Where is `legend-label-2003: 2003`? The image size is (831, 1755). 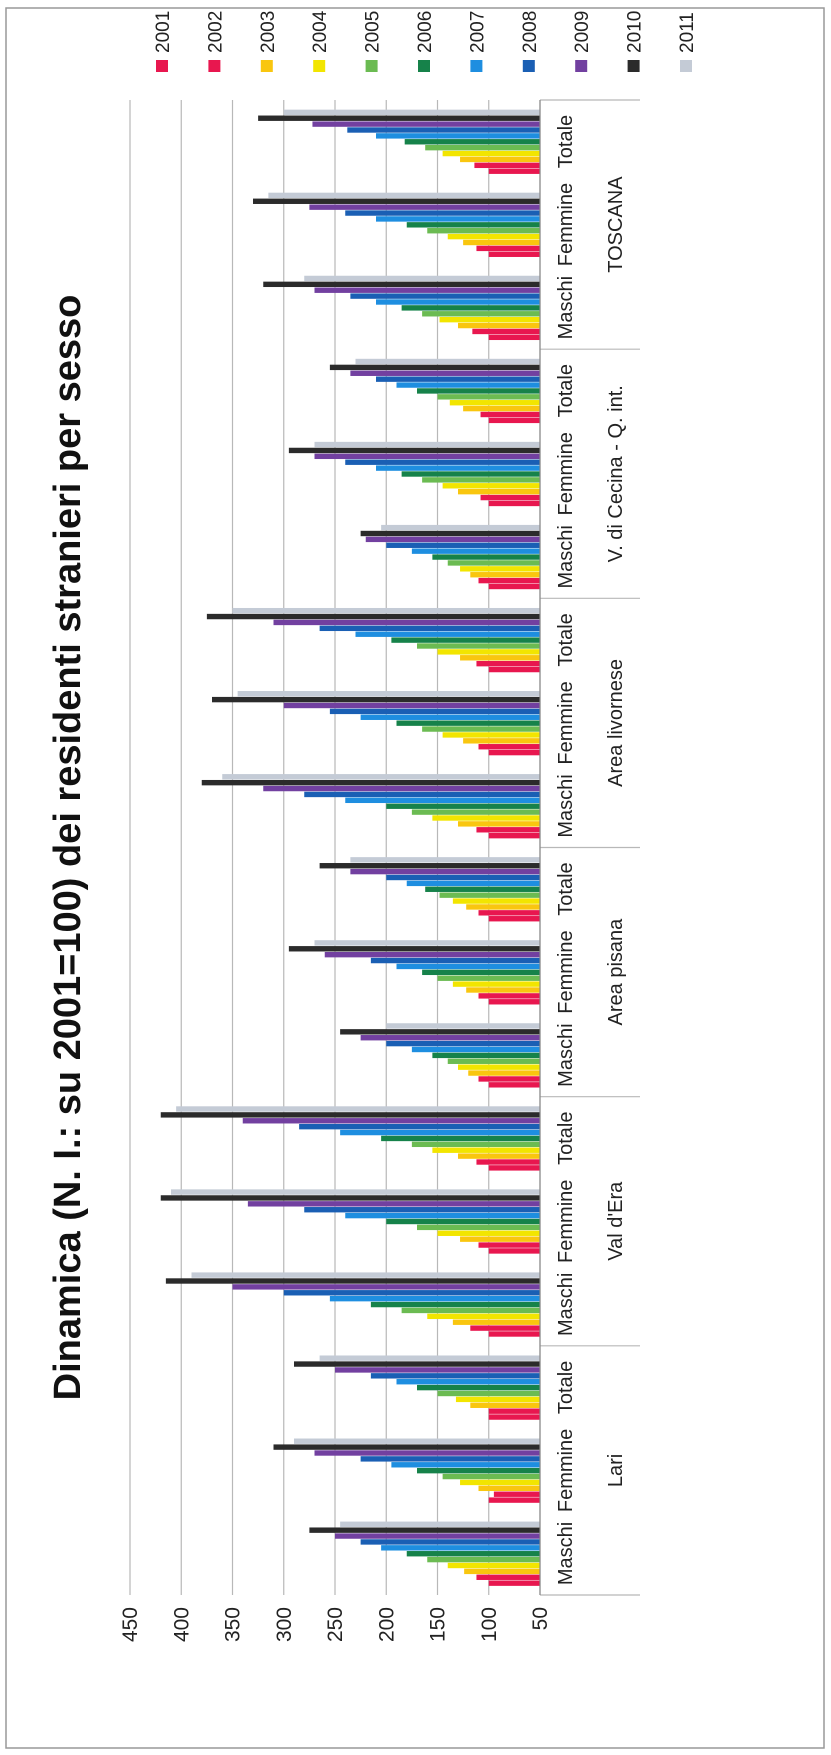 legend-label-2003: 2003 is located at coordinates (268, 32).